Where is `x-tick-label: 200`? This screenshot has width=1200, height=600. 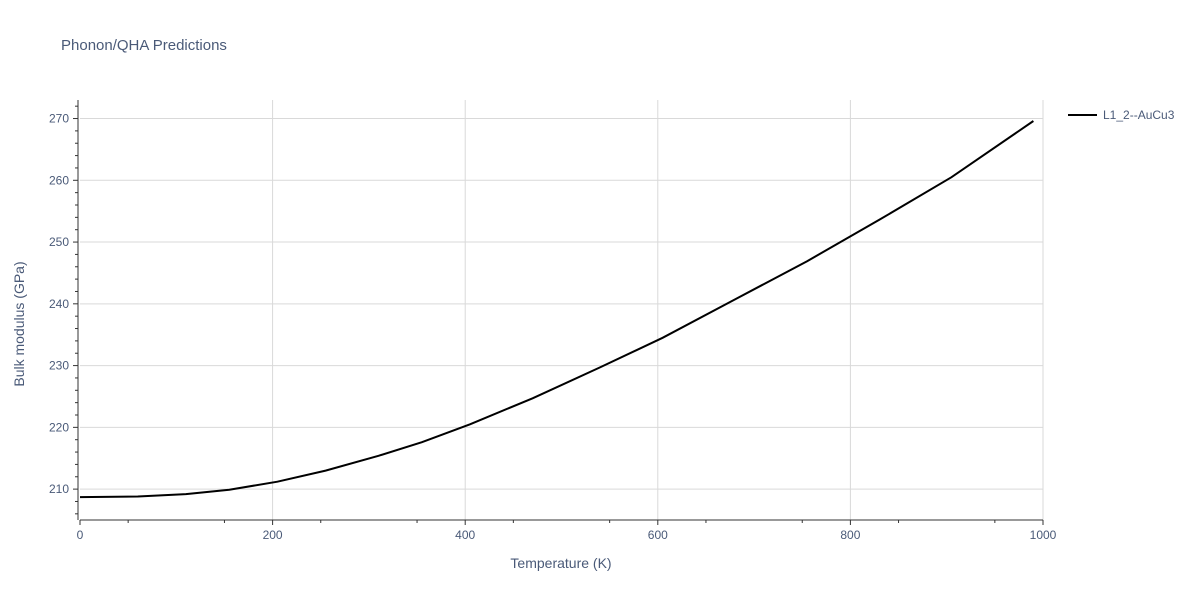
x-tick-label: 200 is located at coordinates (273, 535).